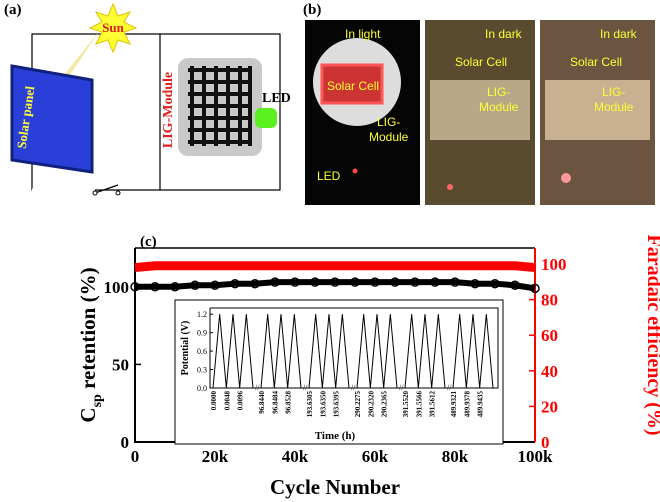  Describe the element at coordinates (337, 404) in the screenshot. I see `inset-x-tick-label: 193.6395` at that location.